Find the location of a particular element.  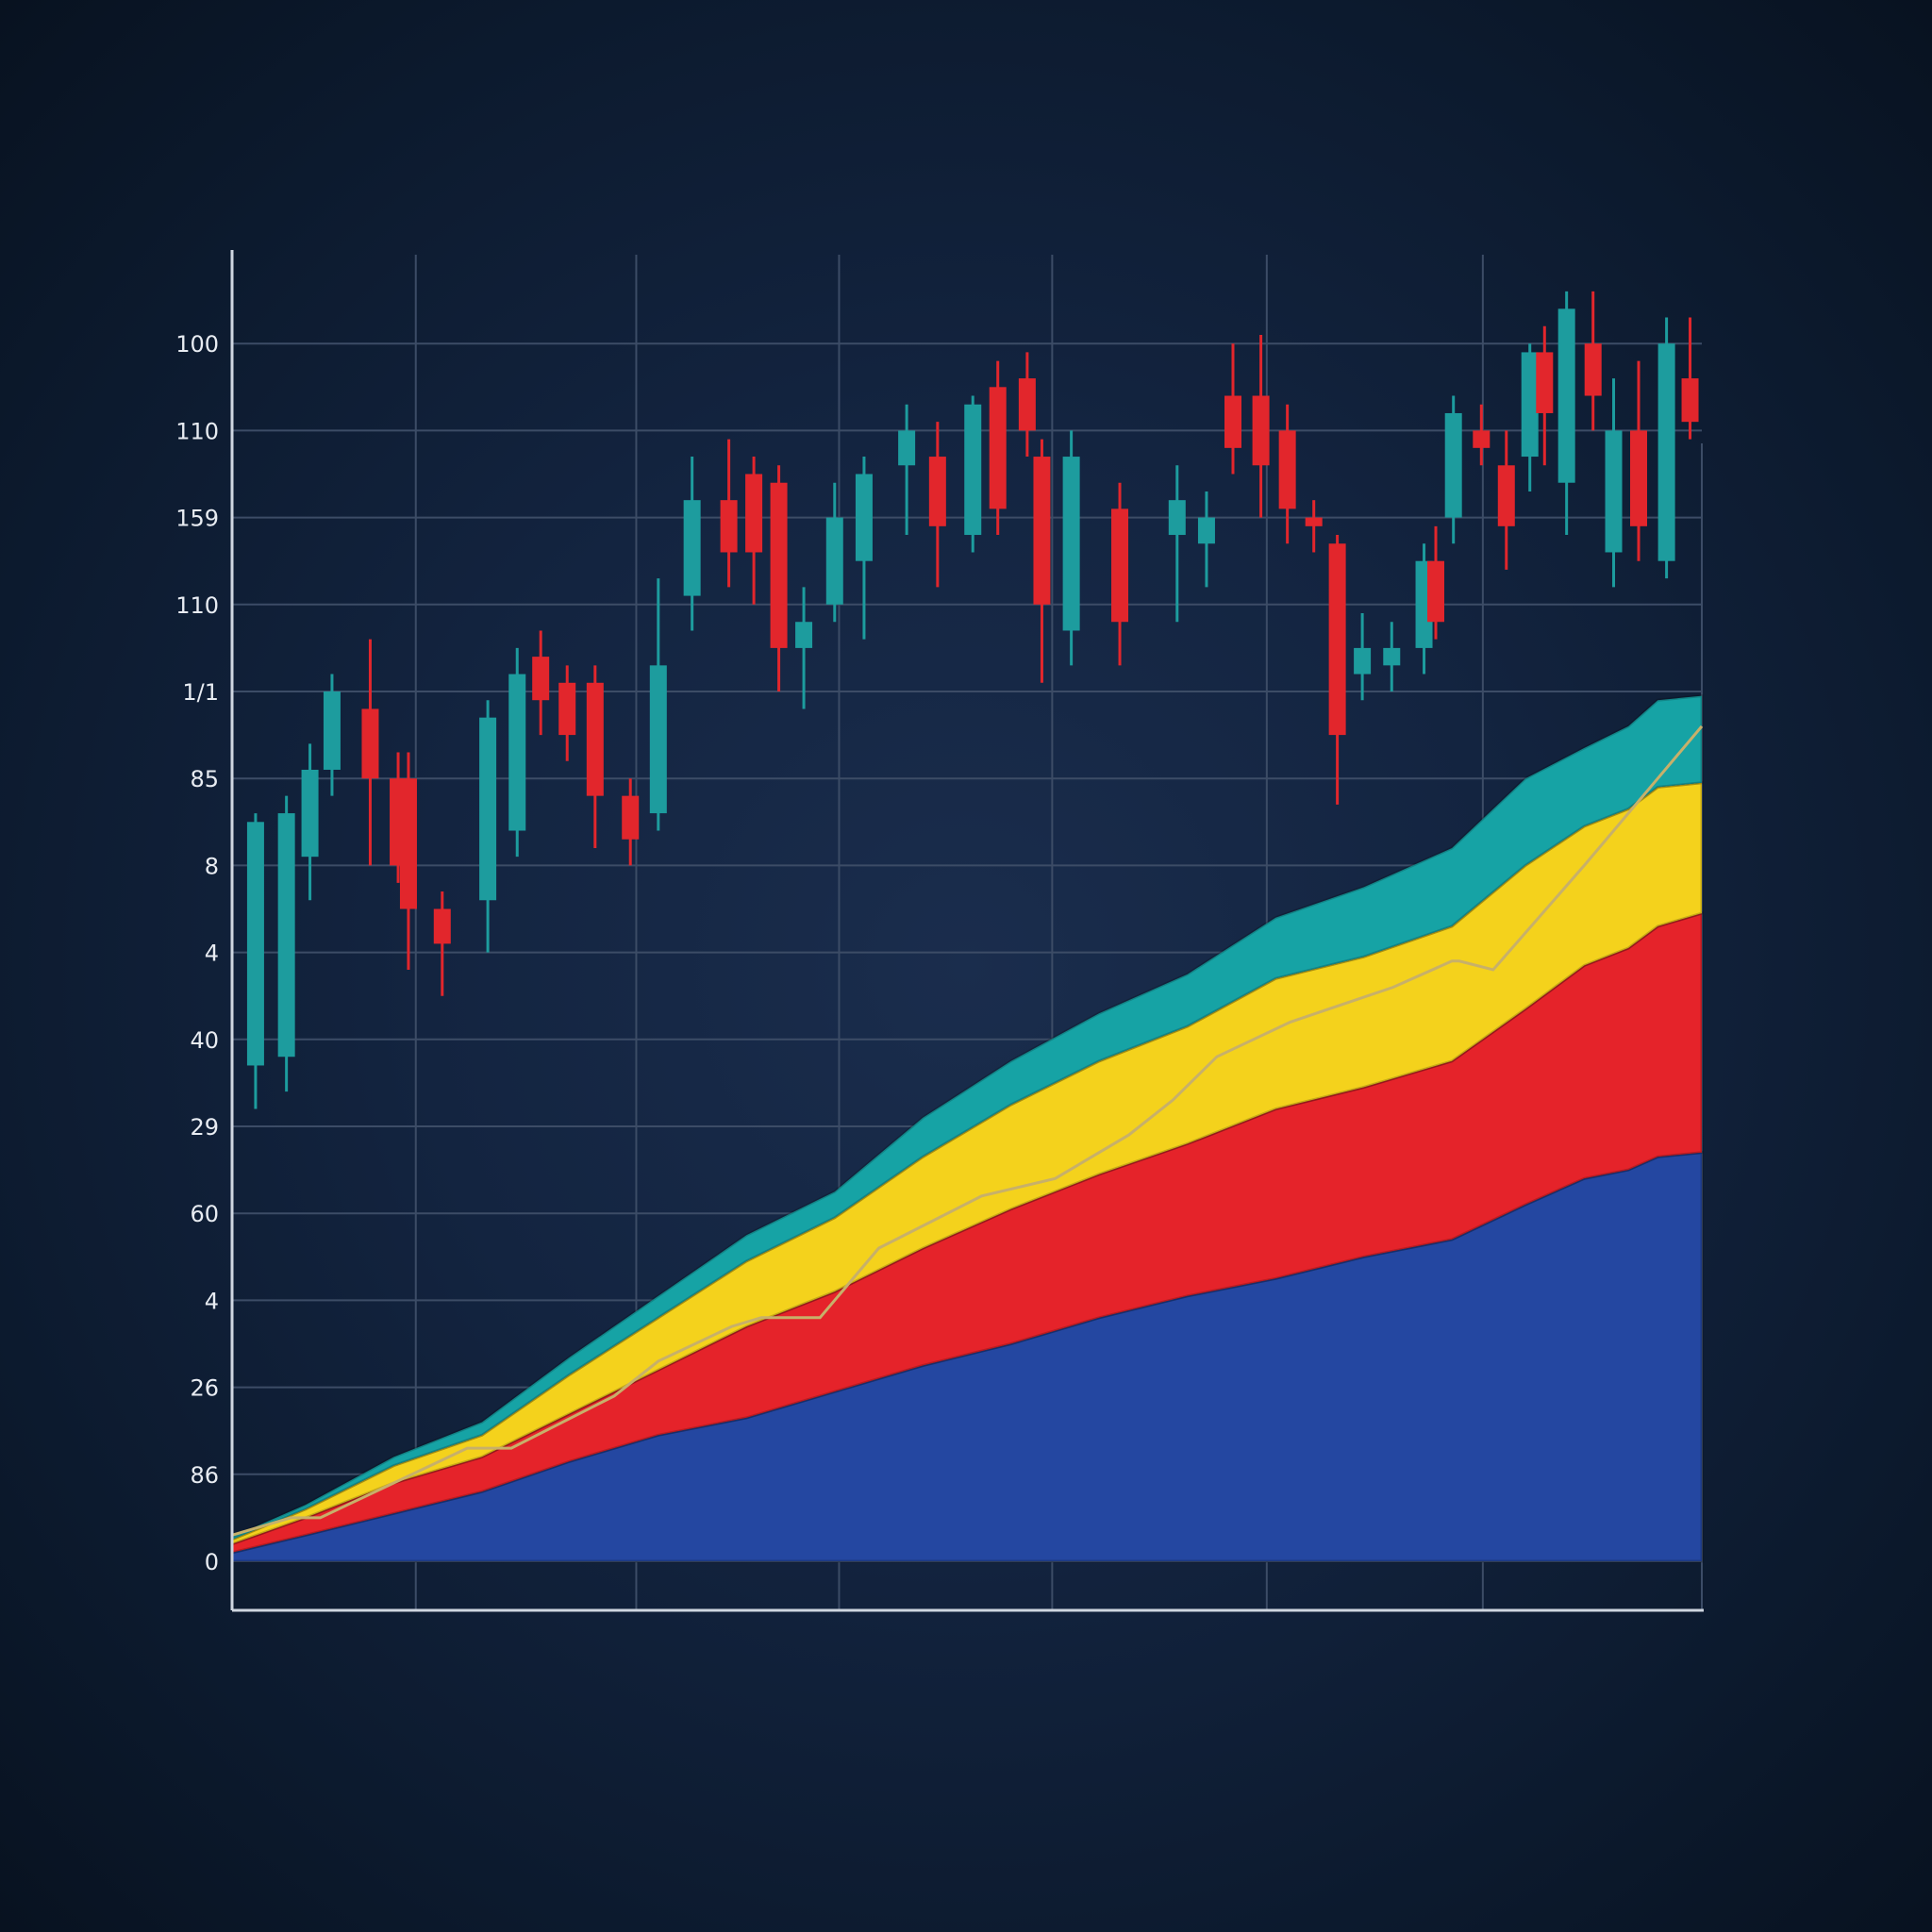

y-tick-label: 1/1 is located at coordinates (201, 692).